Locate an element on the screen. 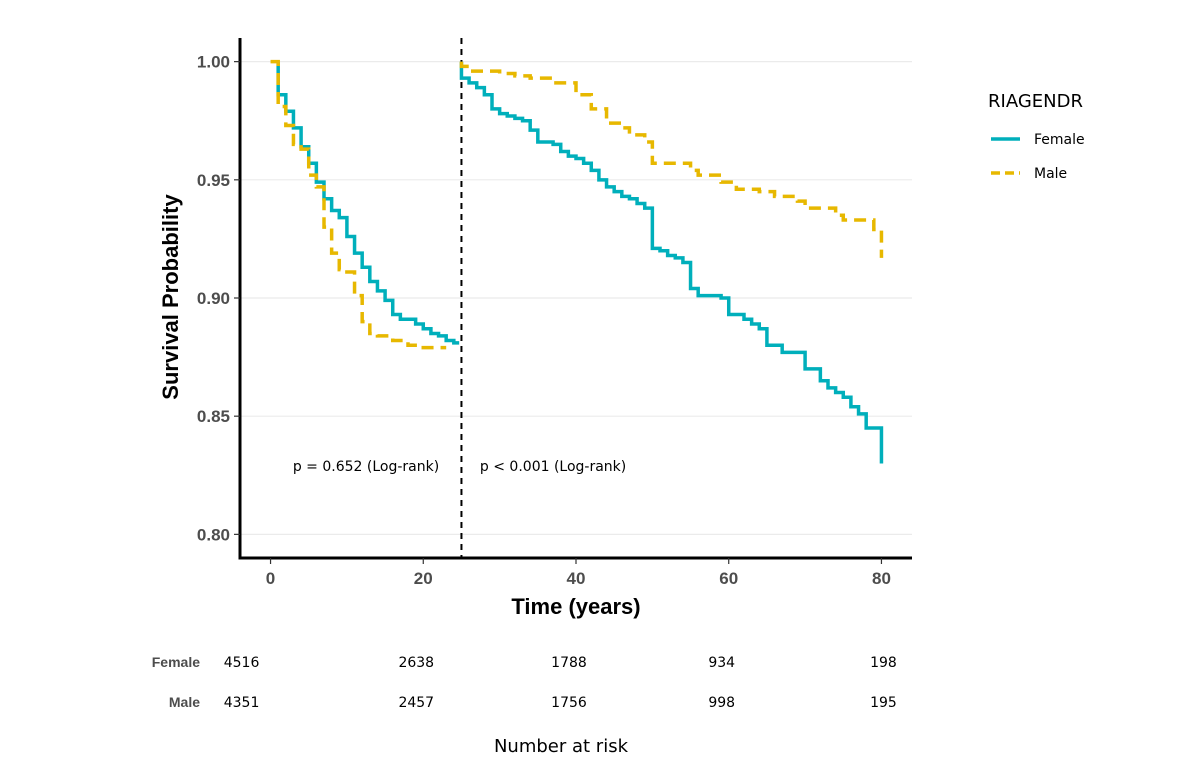 Image resolution: width=1200 pixels, height=760 pixels. risk-count-female-40: 1788 is located at coordinates (569, 663).